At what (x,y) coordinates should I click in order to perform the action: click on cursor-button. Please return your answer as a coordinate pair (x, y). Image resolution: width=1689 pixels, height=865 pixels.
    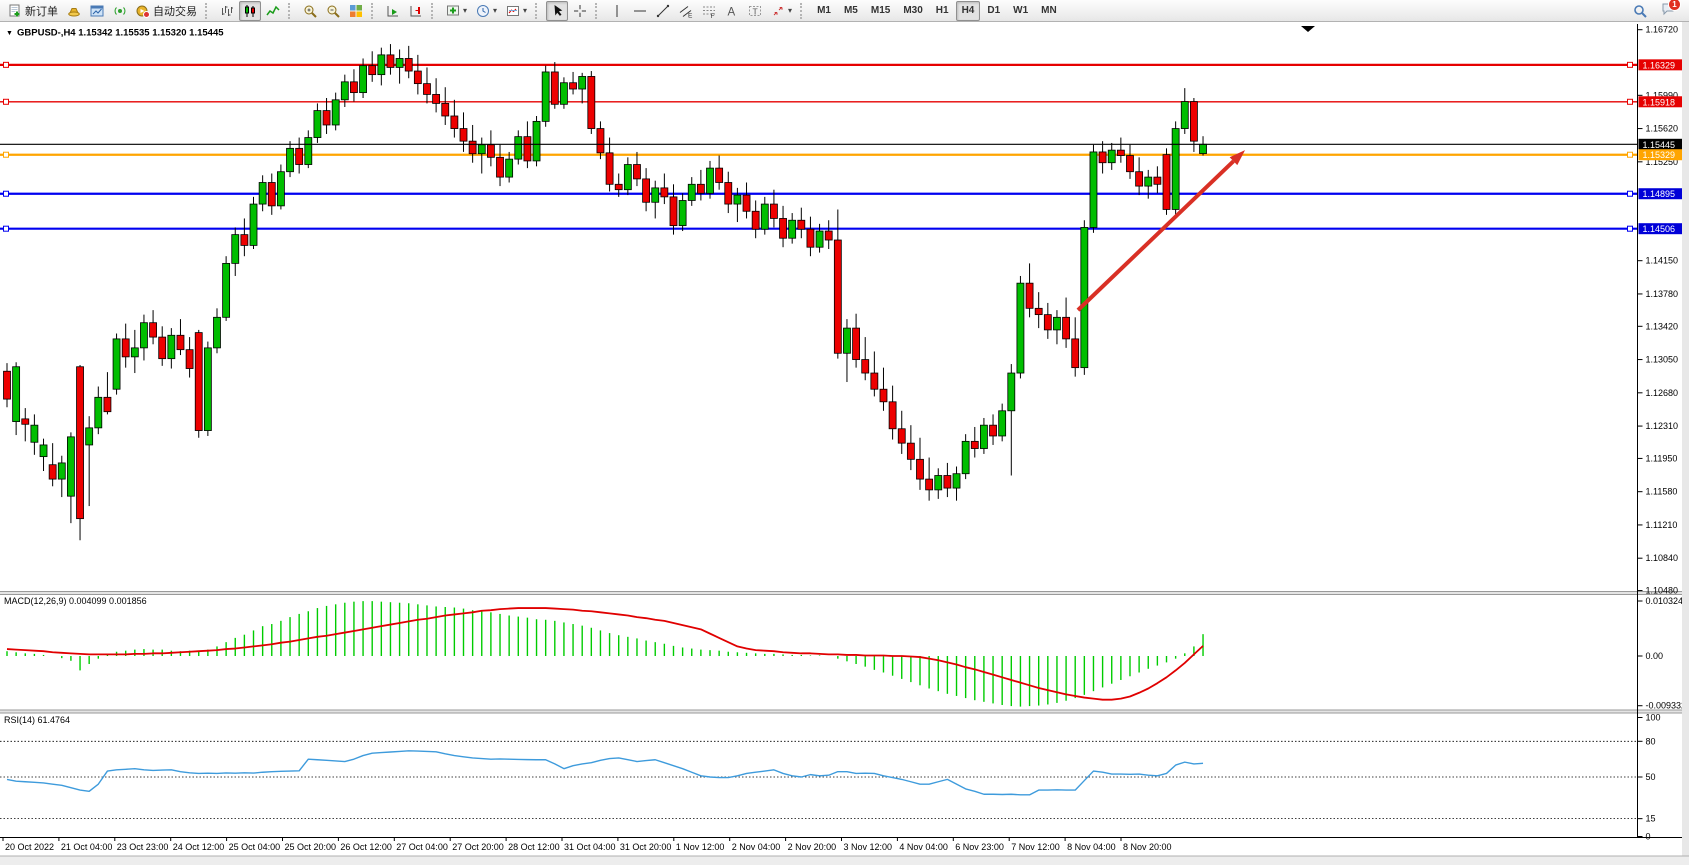
    Looking at the image, I should click on (557, 10).